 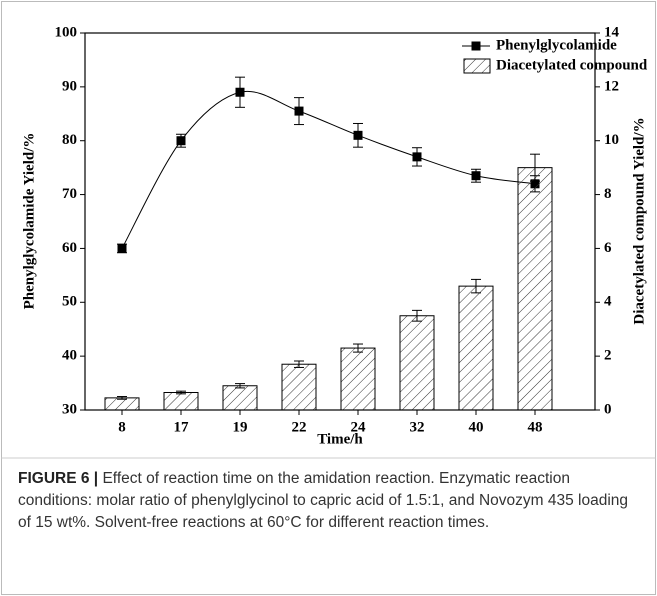 I want to click on x-tick-label: 32, so click(x=417, y=427).